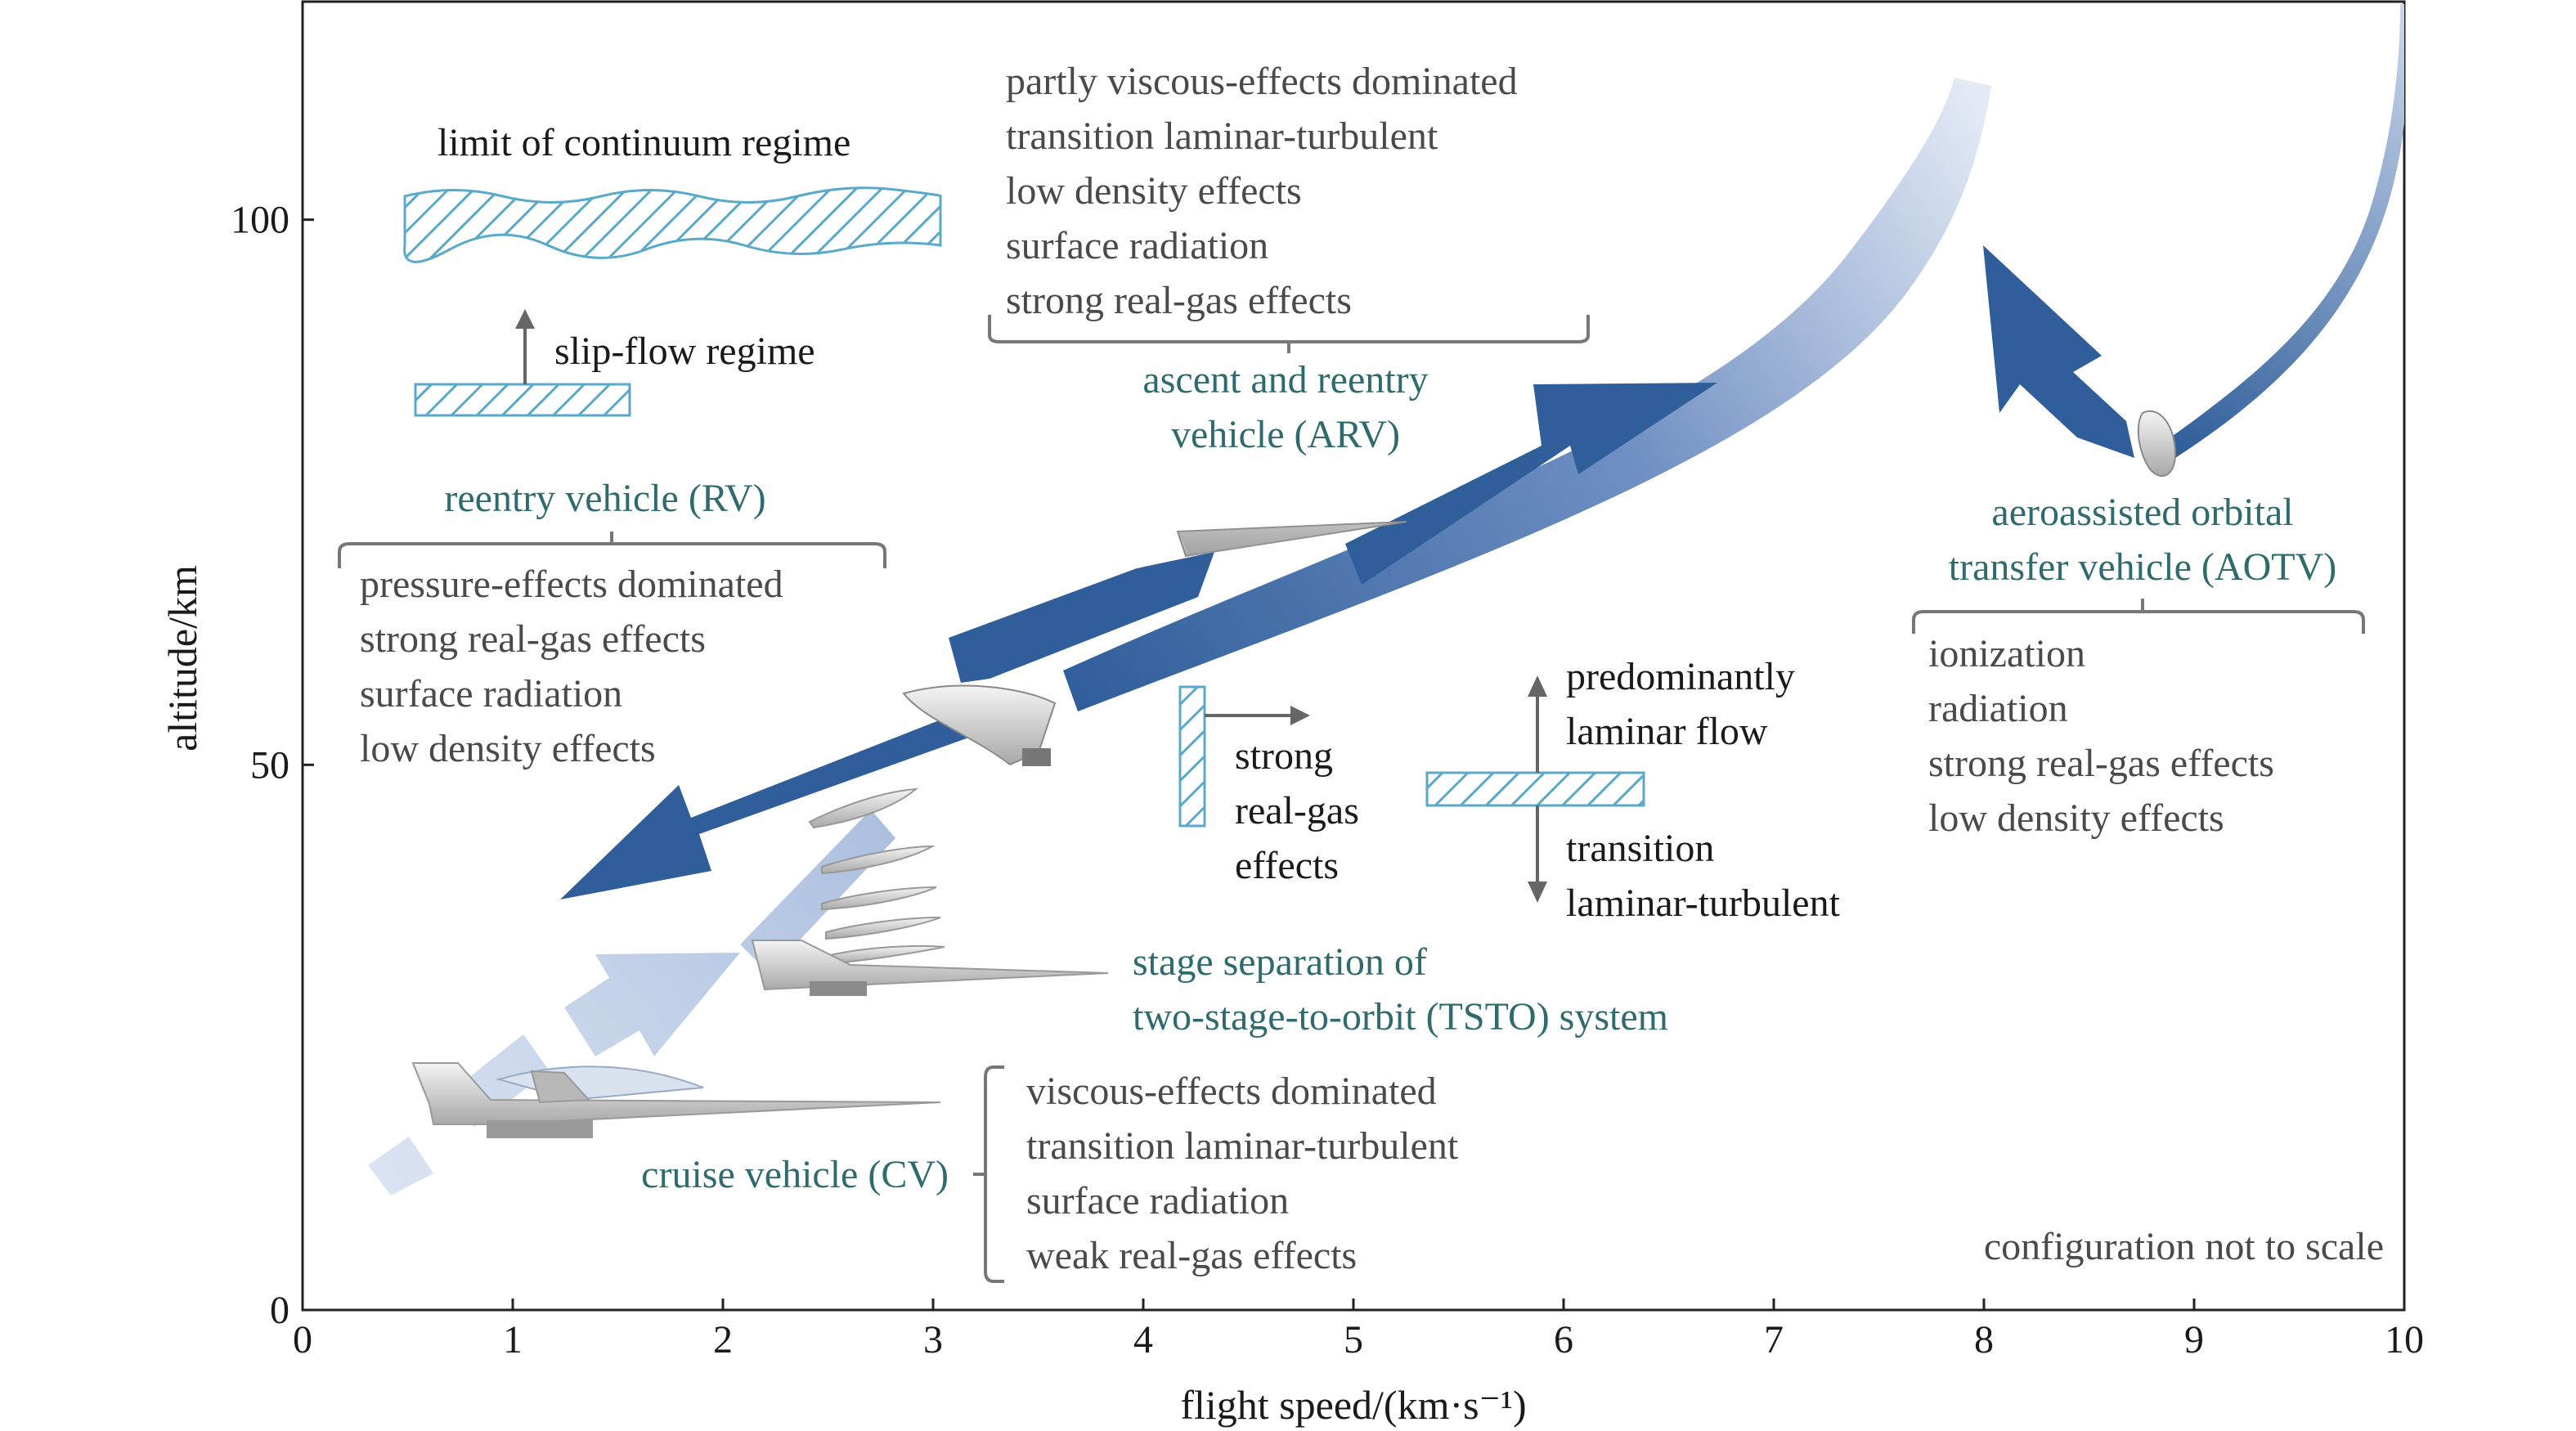  I want to click on x-tick-label: 1, so click(513, 1339).